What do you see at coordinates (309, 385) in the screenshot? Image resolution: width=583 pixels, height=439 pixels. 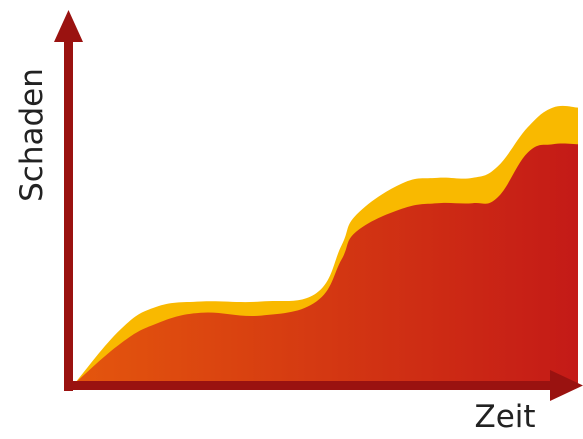 I see `x-axis-line` at bounding box center [309, 385].